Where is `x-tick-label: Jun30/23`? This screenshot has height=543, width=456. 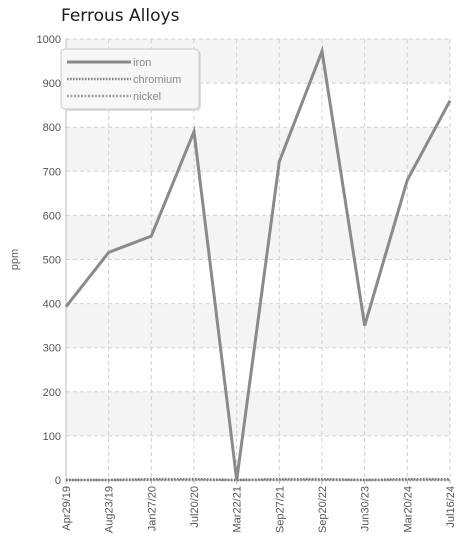 x-tick-label: Jun30/23 is located at coordinates (366, 508).